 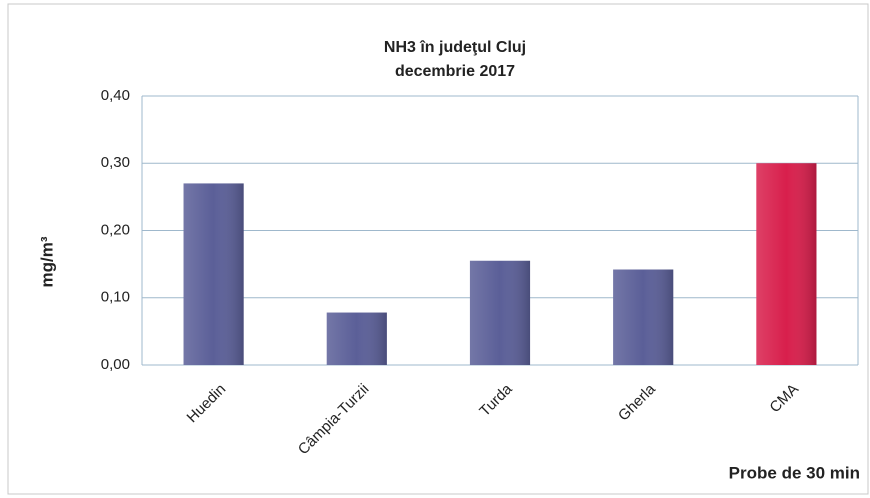 What do you see at coordinates (794, 472) in the screenshot?
I see `x-axis-title: Probe de 30 min` at bounding box center [794, 472].